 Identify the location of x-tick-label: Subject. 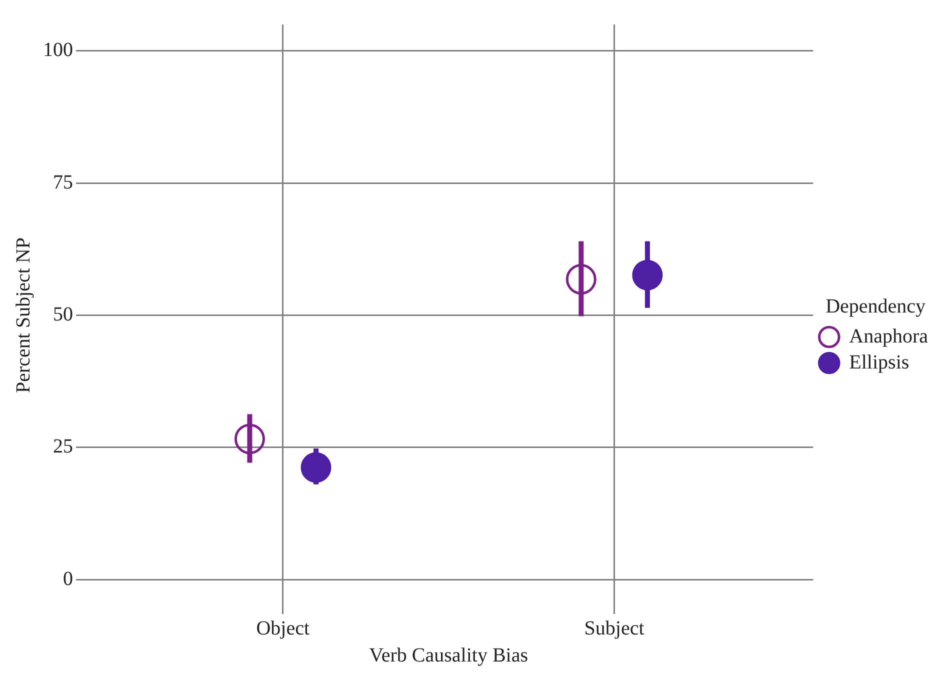
(614, 628).